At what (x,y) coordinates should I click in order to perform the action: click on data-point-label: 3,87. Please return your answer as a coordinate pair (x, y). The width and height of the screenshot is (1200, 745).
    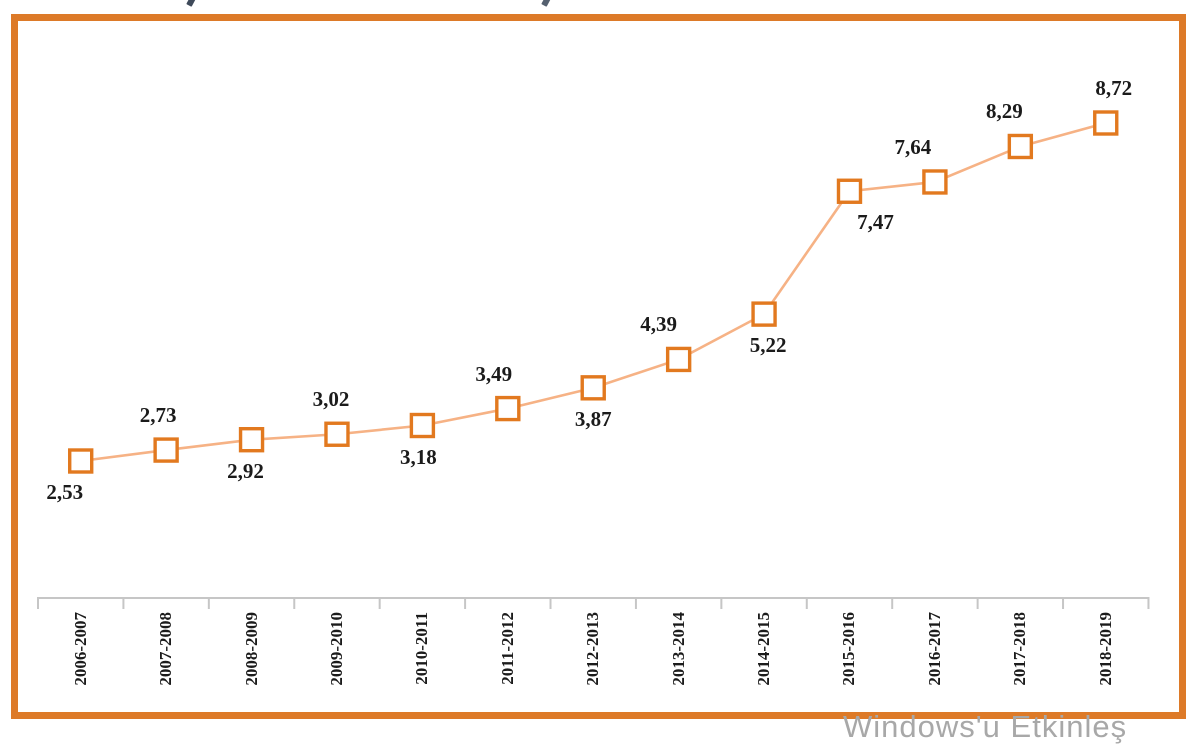
    Looking at the image, I should click on (593, 418).